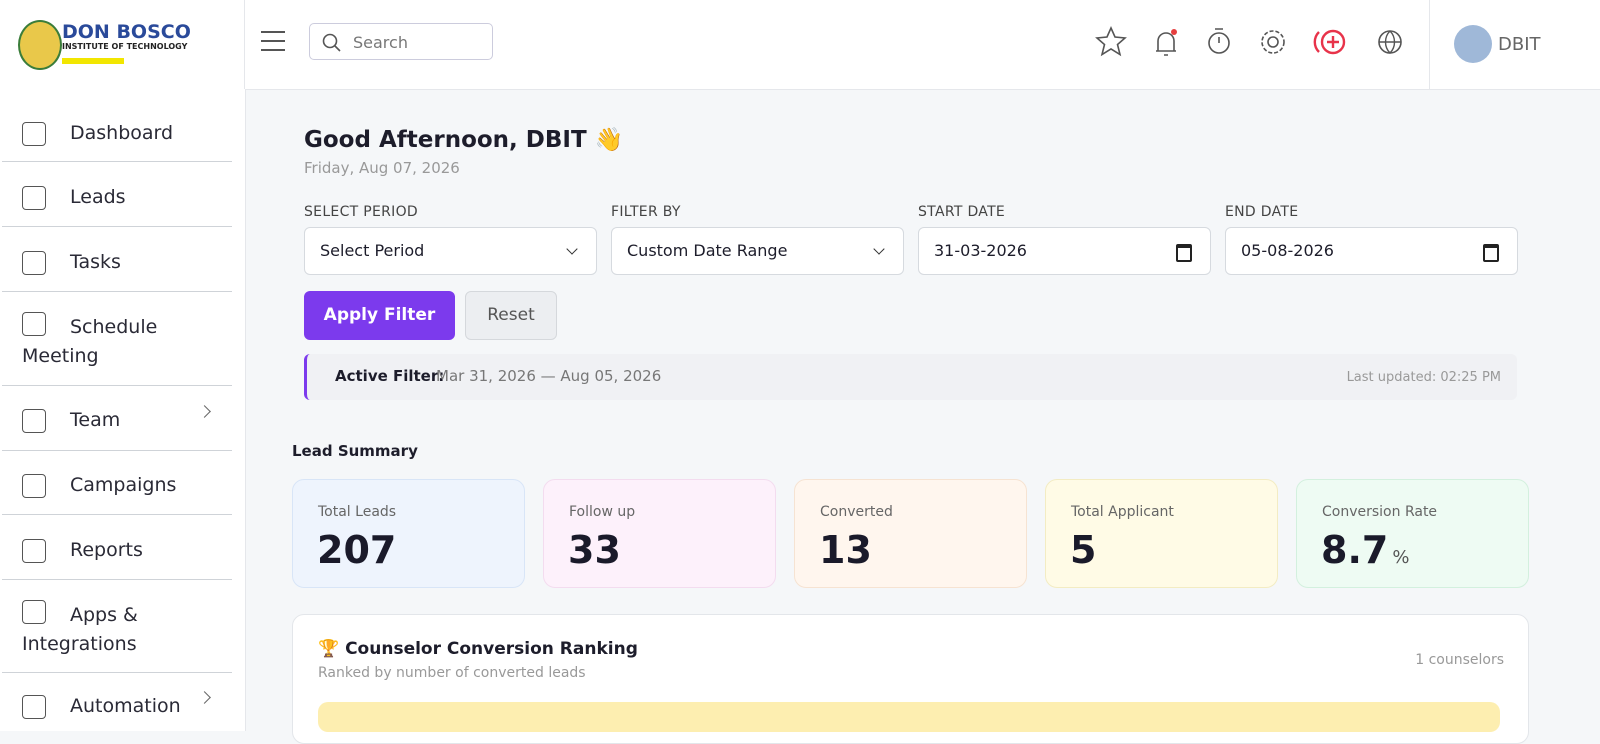 The height and width of the screenshot is (744, 1600). What do you see at coordinates (478, 649) in the screenshot?
I see `ranking-title: 🏆 Counselor Conversion Ranking` at bounding box center [478, 649].